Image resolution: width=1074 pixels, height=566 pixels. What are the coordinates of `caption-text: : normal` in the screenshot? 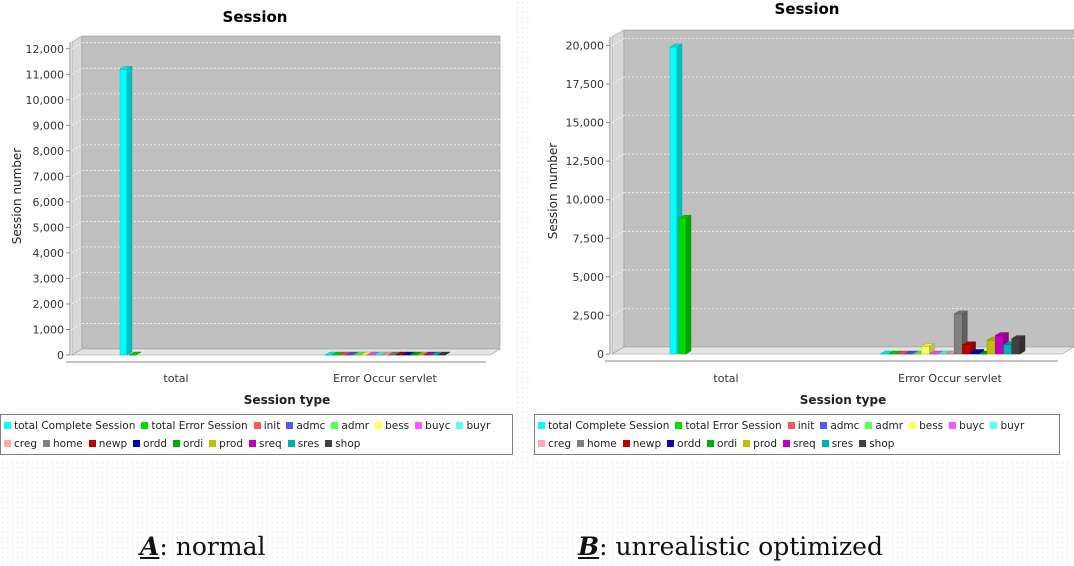 It's located at (212, 546).